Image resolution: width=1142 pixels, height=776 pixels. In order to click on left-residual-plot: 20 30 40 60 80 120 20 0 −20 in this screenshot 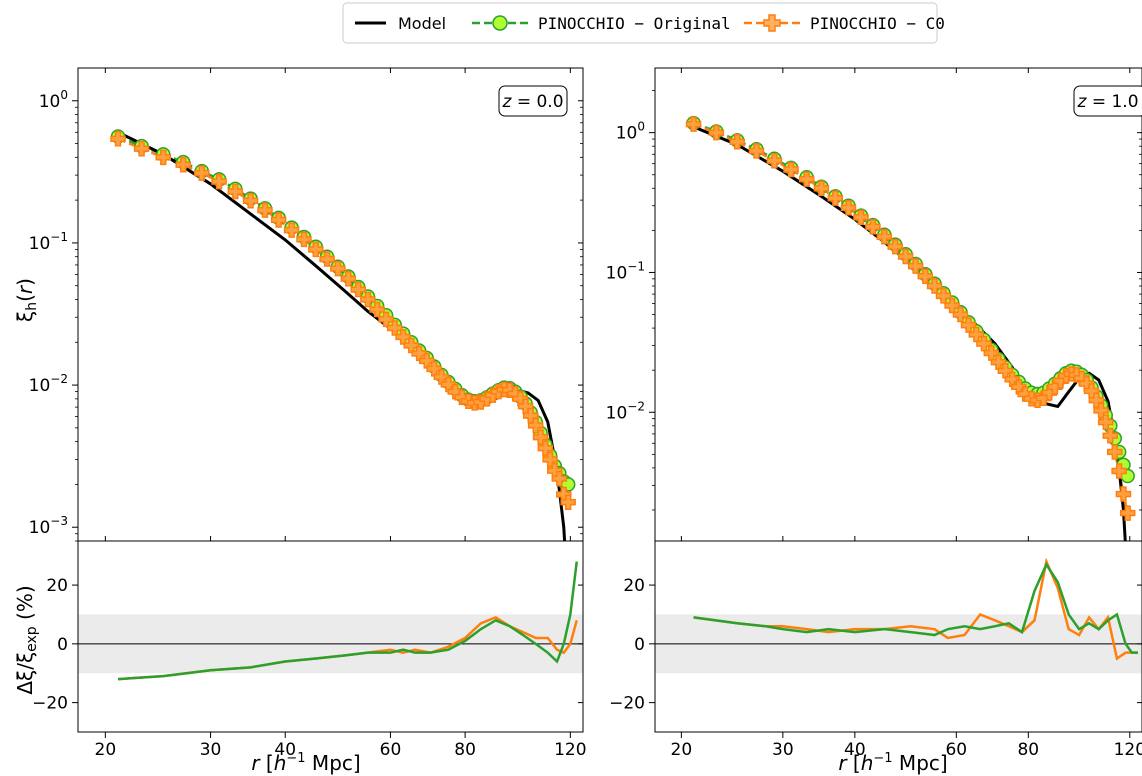, I will do `click(309, 650)`.